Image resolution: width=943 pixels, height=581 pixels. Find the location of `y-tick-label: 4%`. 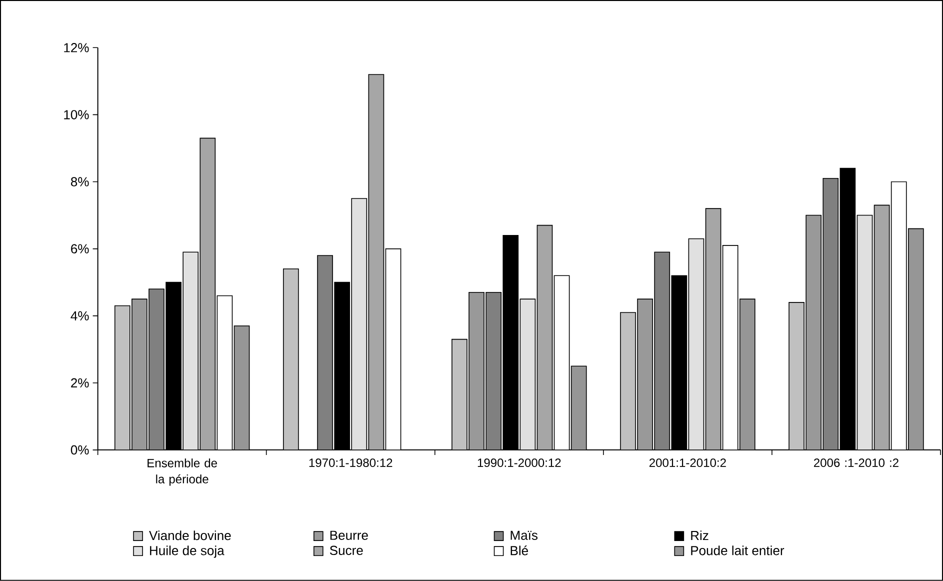

y-tick-label: 4% is located at coordinates (79, 315).